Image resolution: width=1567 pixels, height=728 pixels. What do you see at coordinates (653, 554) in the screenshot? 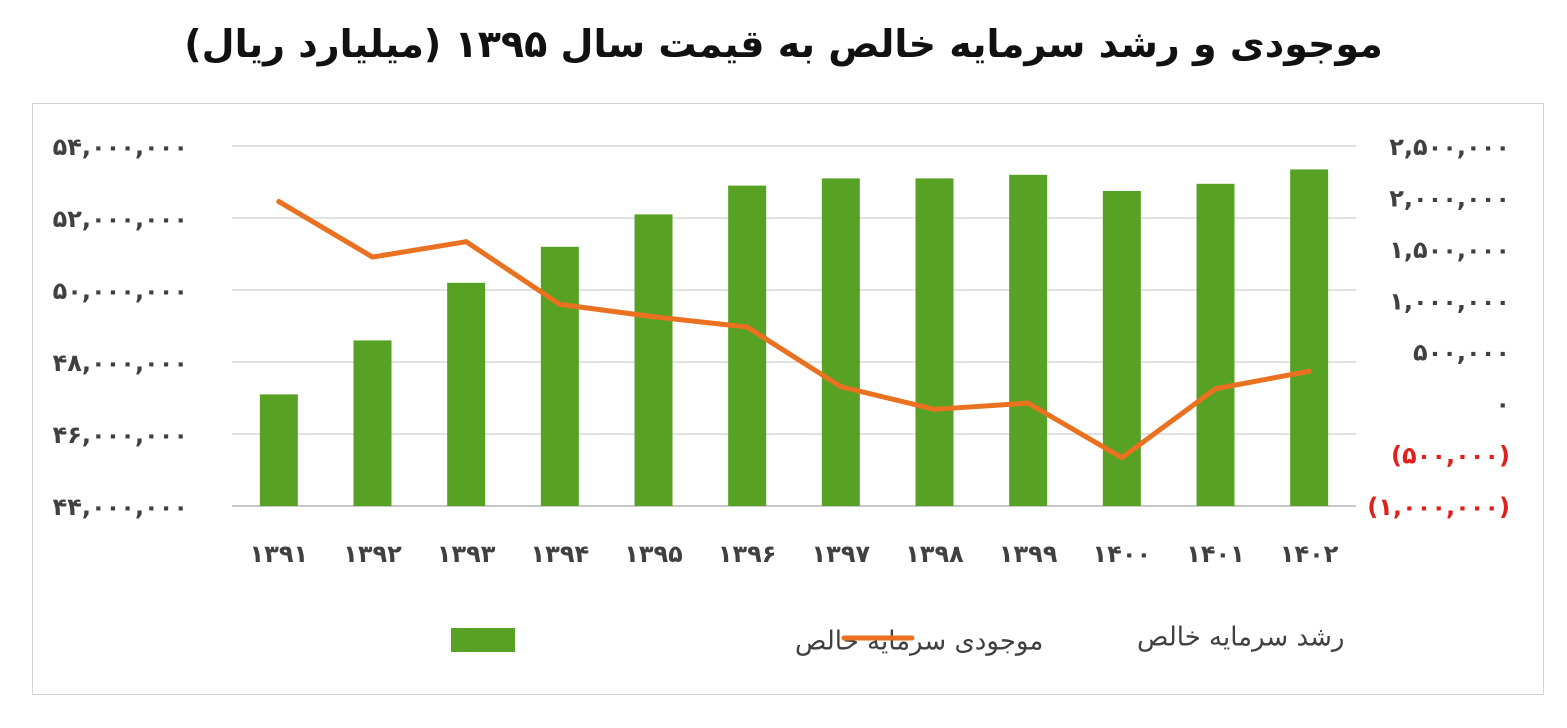
I see `x-tick-label: ۱۳۹۵` at bounding box center [653, 554].